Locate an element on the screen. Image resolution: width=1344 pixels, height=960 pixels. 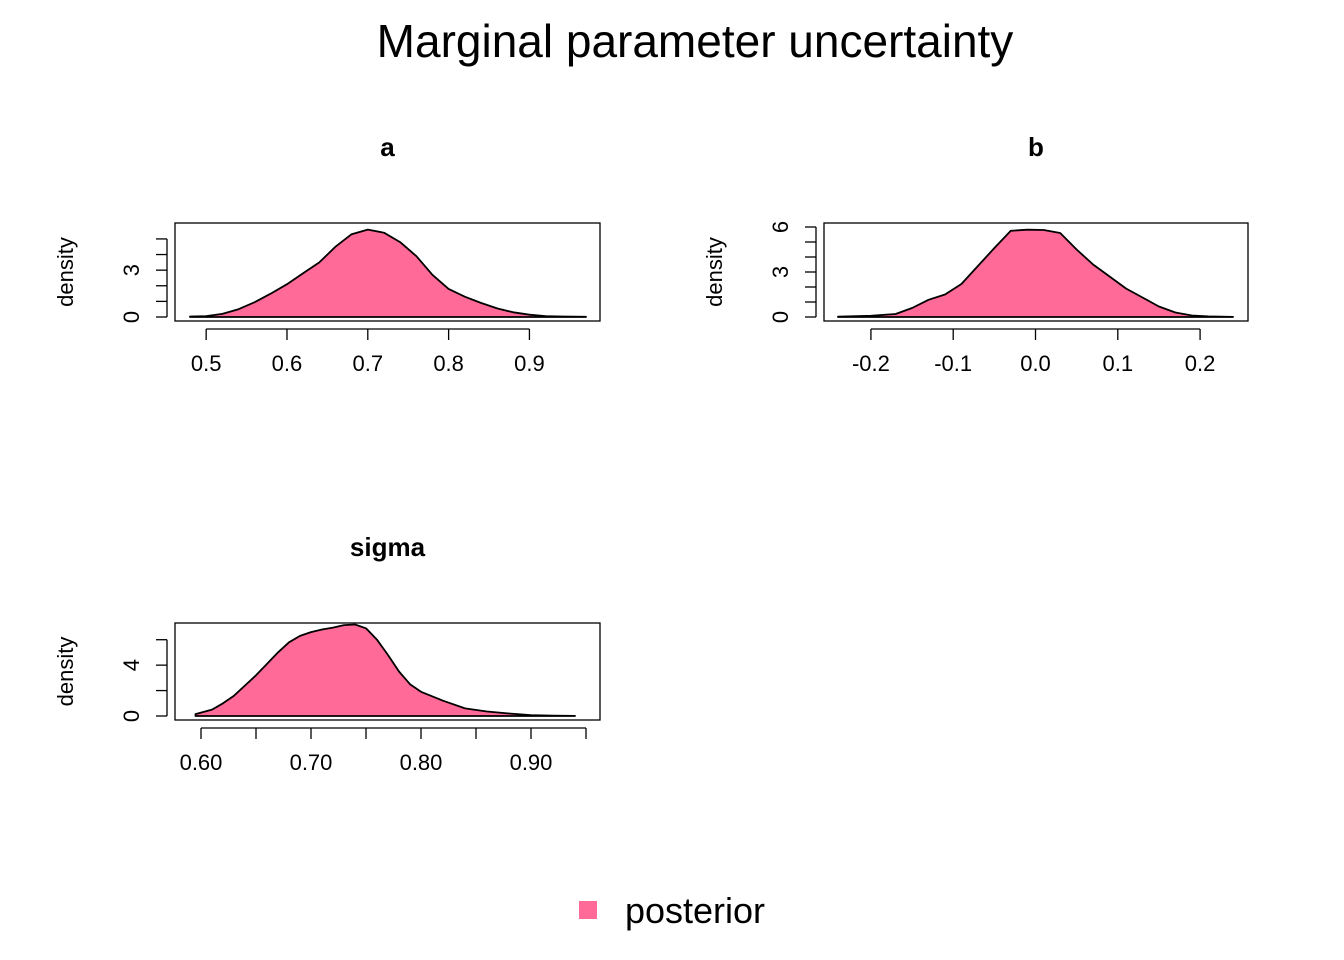
x-tick-label: -0.1 is located at coordinates (953, 363).